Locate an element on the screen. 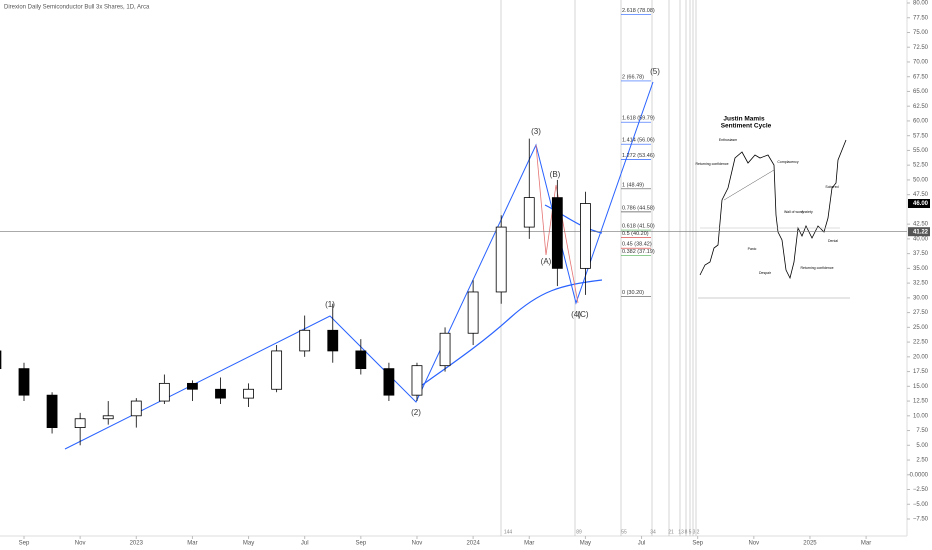 The image size is (932, 550). x-tick-label: Sep is located at coordinates (24, 544).